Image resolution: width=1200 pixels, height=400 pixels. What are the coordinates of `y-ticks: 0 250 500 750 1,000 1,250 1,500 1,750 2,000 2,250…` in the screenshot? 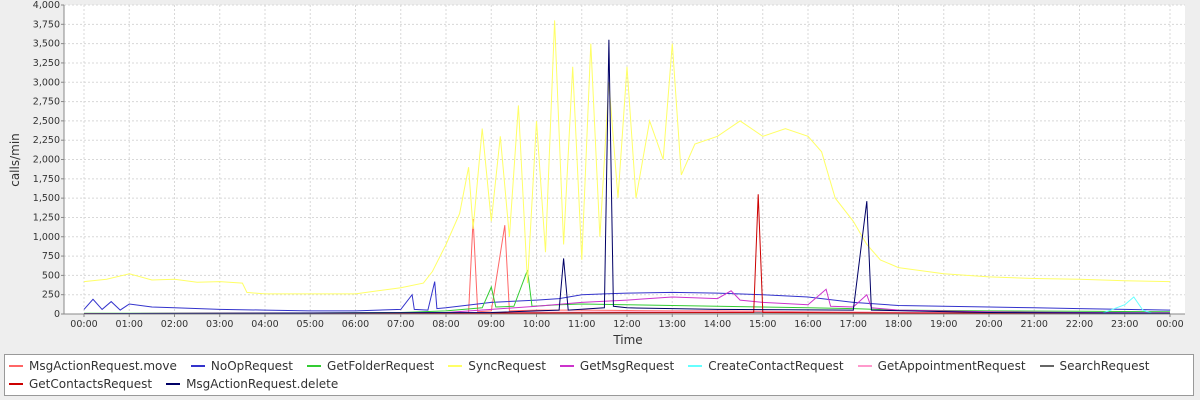 It's located at (48, 160).